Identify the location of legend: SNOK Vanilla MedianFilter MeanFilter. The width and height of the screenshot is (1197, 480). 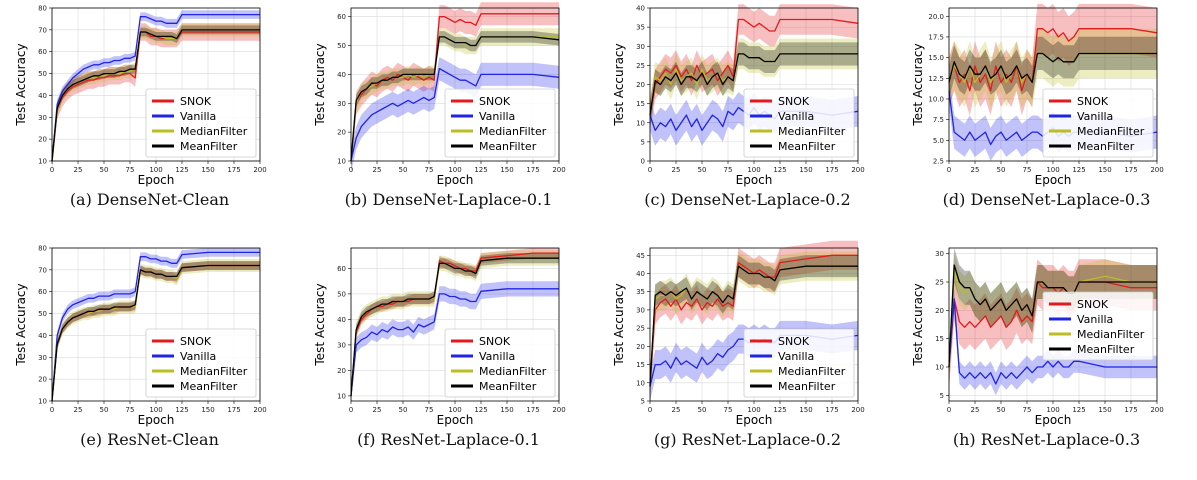
(799, 123).